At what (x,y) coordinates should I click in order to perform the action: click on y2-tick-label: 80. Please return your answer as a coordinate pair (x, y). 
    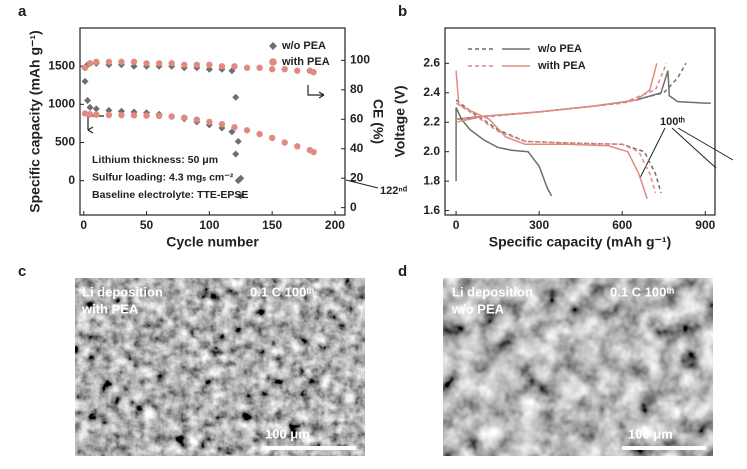
    Looking at the image, I should click on (357, 89).